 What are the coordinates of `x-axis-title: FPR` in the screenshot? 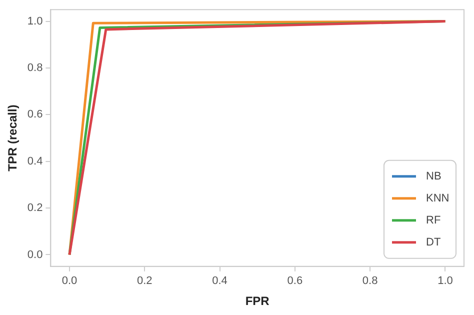 It's located at (257, 301).